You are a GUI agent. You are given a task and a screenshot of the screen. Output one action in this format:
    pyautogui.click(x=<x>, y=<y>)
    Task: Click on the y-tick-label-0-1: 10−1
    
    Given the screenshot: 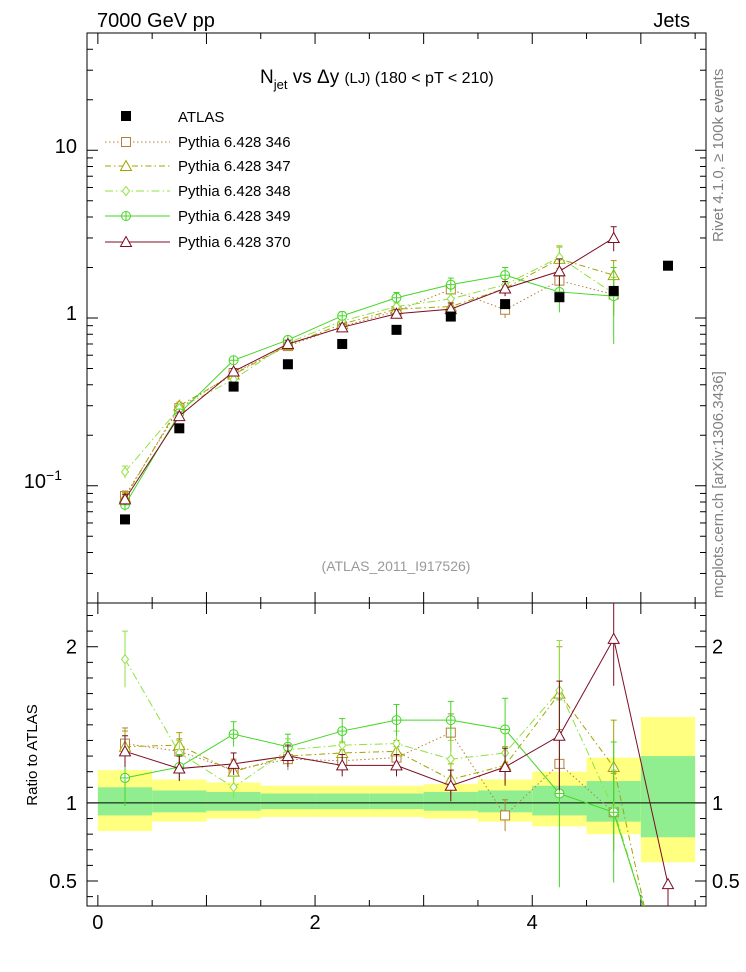 What is the action you would take?
    pyautogui.click(x=43, y=480)
    